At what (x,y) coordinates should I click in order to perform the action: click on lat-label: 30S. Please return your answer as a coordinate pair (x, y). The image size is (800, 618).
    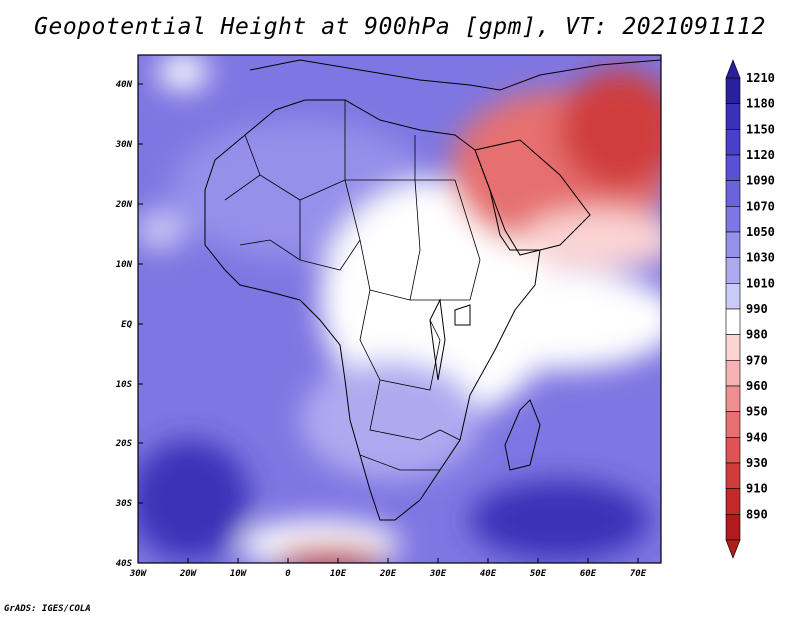
    Looking at the image, I should click on (124, 504).